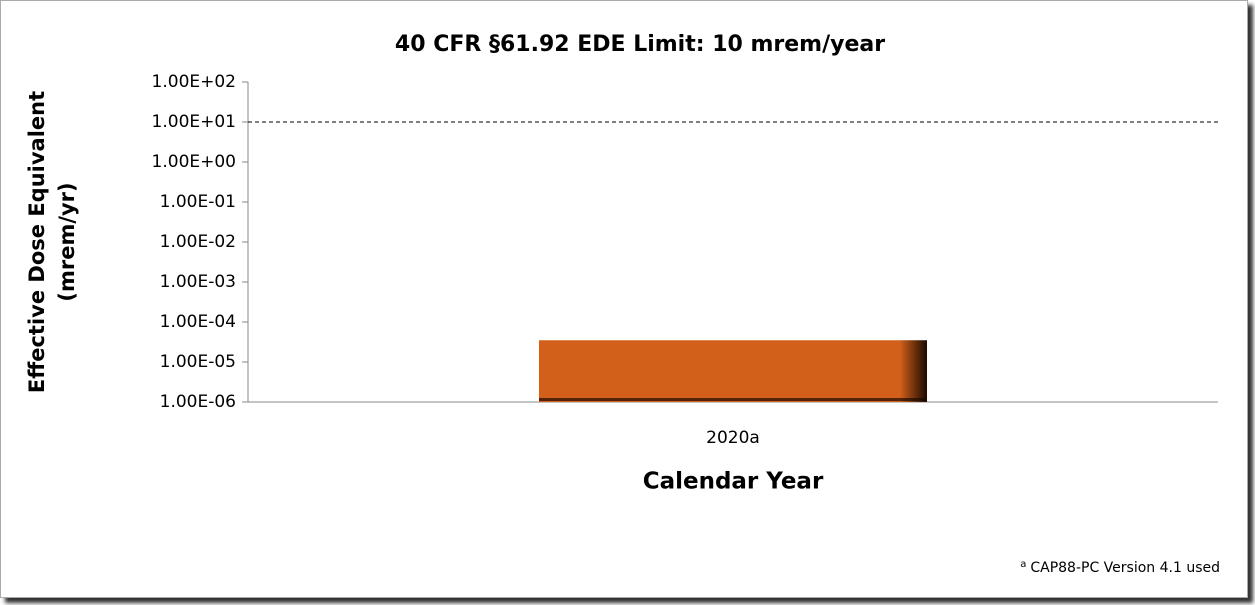 Image resolution: width=1255 pixels, height=605 pixels. I want to click on bar-shadow, so click(733, 399).